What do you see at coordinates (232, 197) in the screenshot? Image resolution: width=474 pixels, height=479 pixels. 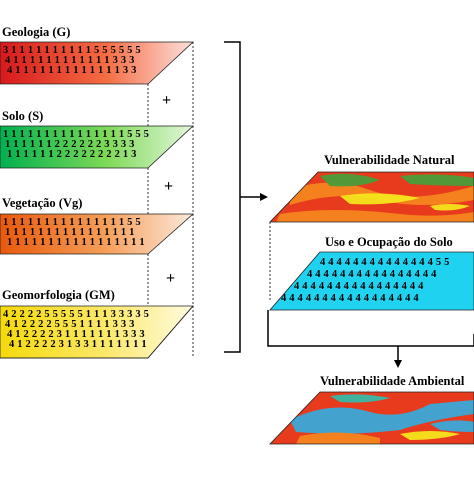 I see `merge-bracket` at bounding box center [232, 197].